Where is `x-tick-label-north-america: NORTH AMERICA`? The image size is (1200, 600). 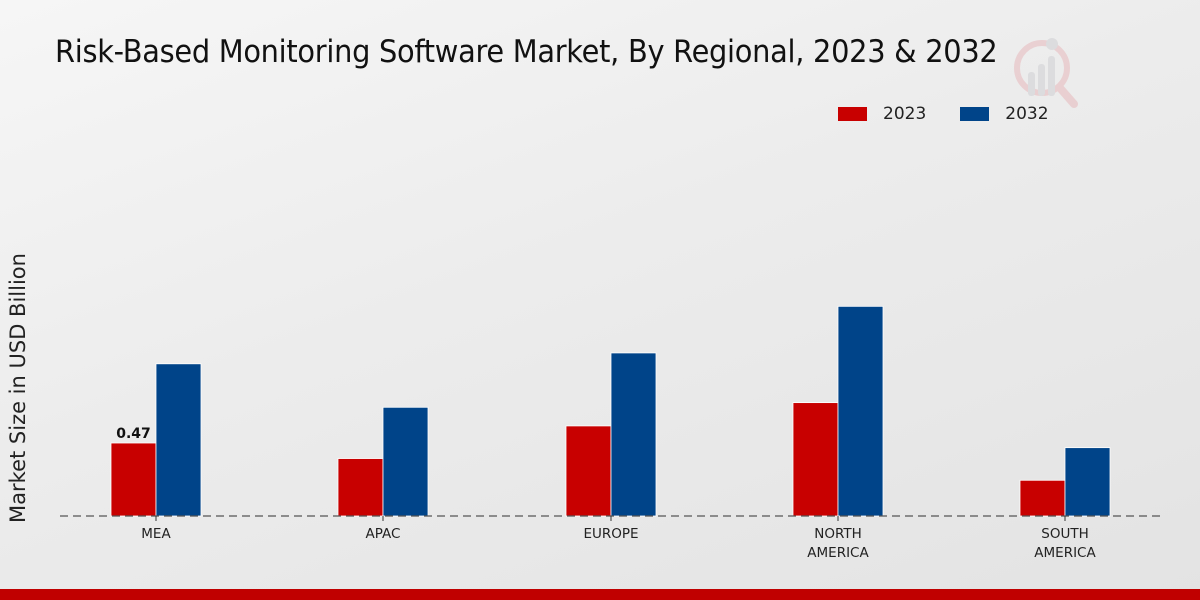
x-tick-label-north-america: NORTH AMERICA is located at coordinates (838, 543).